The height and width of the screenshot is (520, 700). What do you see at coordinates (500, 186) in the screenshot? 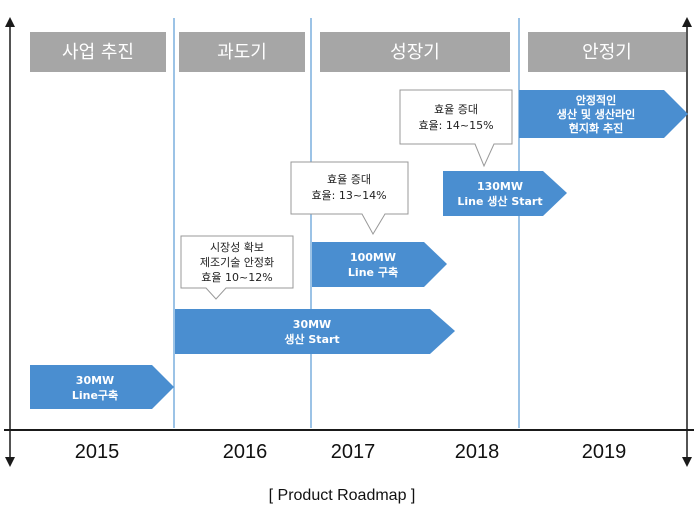
I see `milestone-4-line1: 130MW` at bounding box center [500, 186].